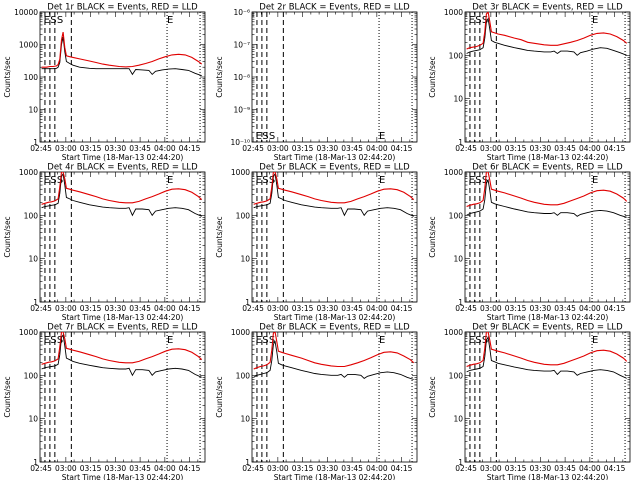 The height and width of the screenshot is (480, 640). I want to click on panel-title: Det 8r BLACK = Events, RED = LLD, so click(334, 328).